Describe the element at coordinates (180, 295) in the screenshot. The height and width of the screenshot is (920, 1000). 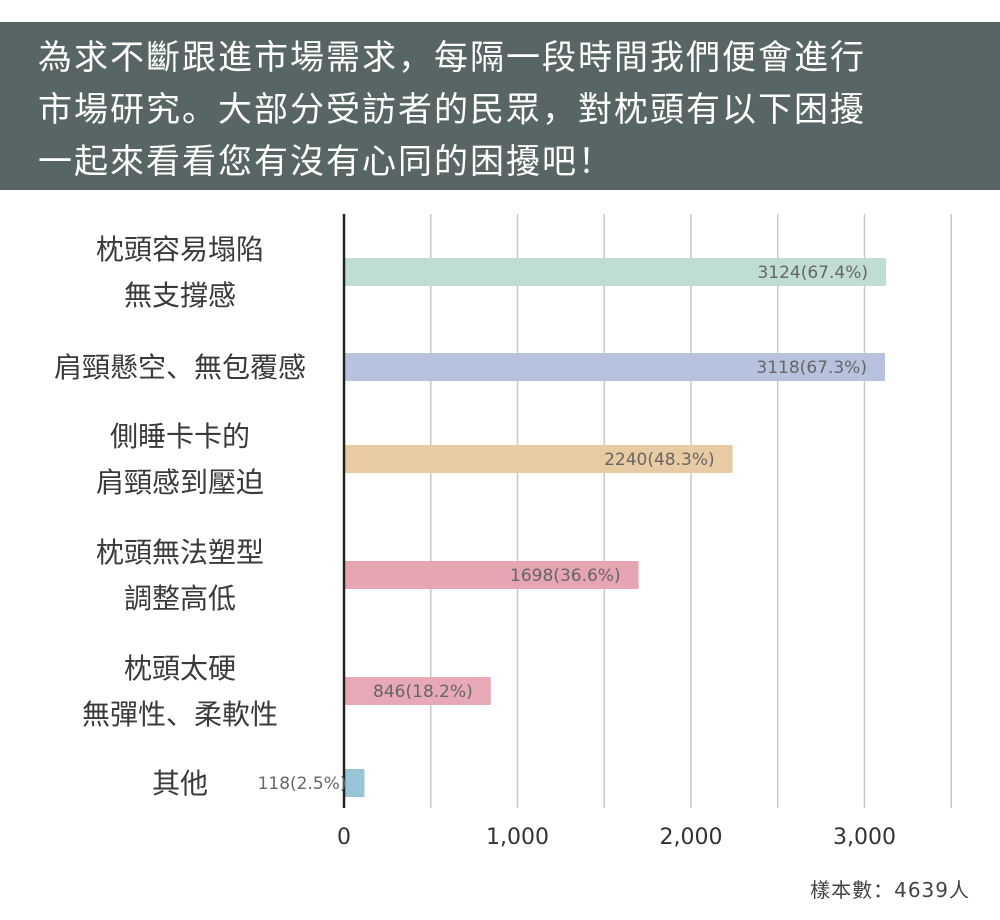
I see `category-label: 無支撐感` at that location.